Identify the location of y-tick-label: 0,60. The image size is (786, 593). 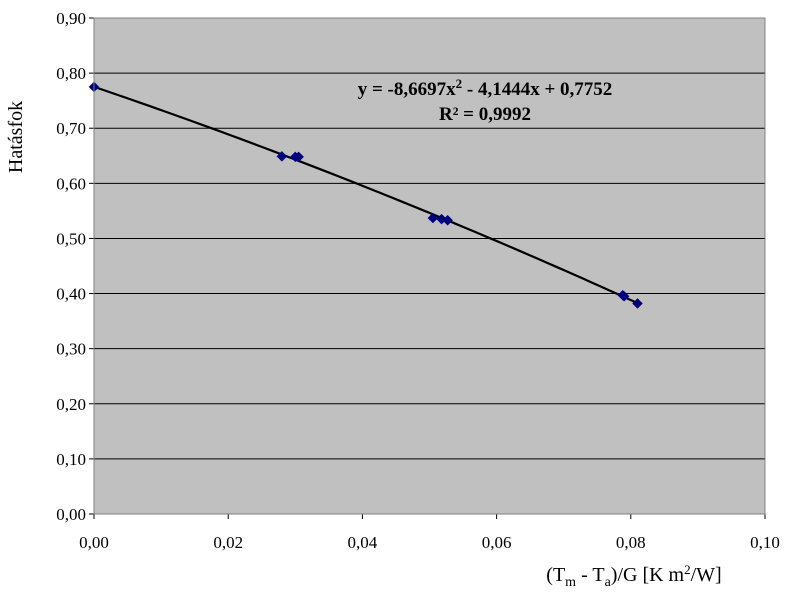
(71, 183).